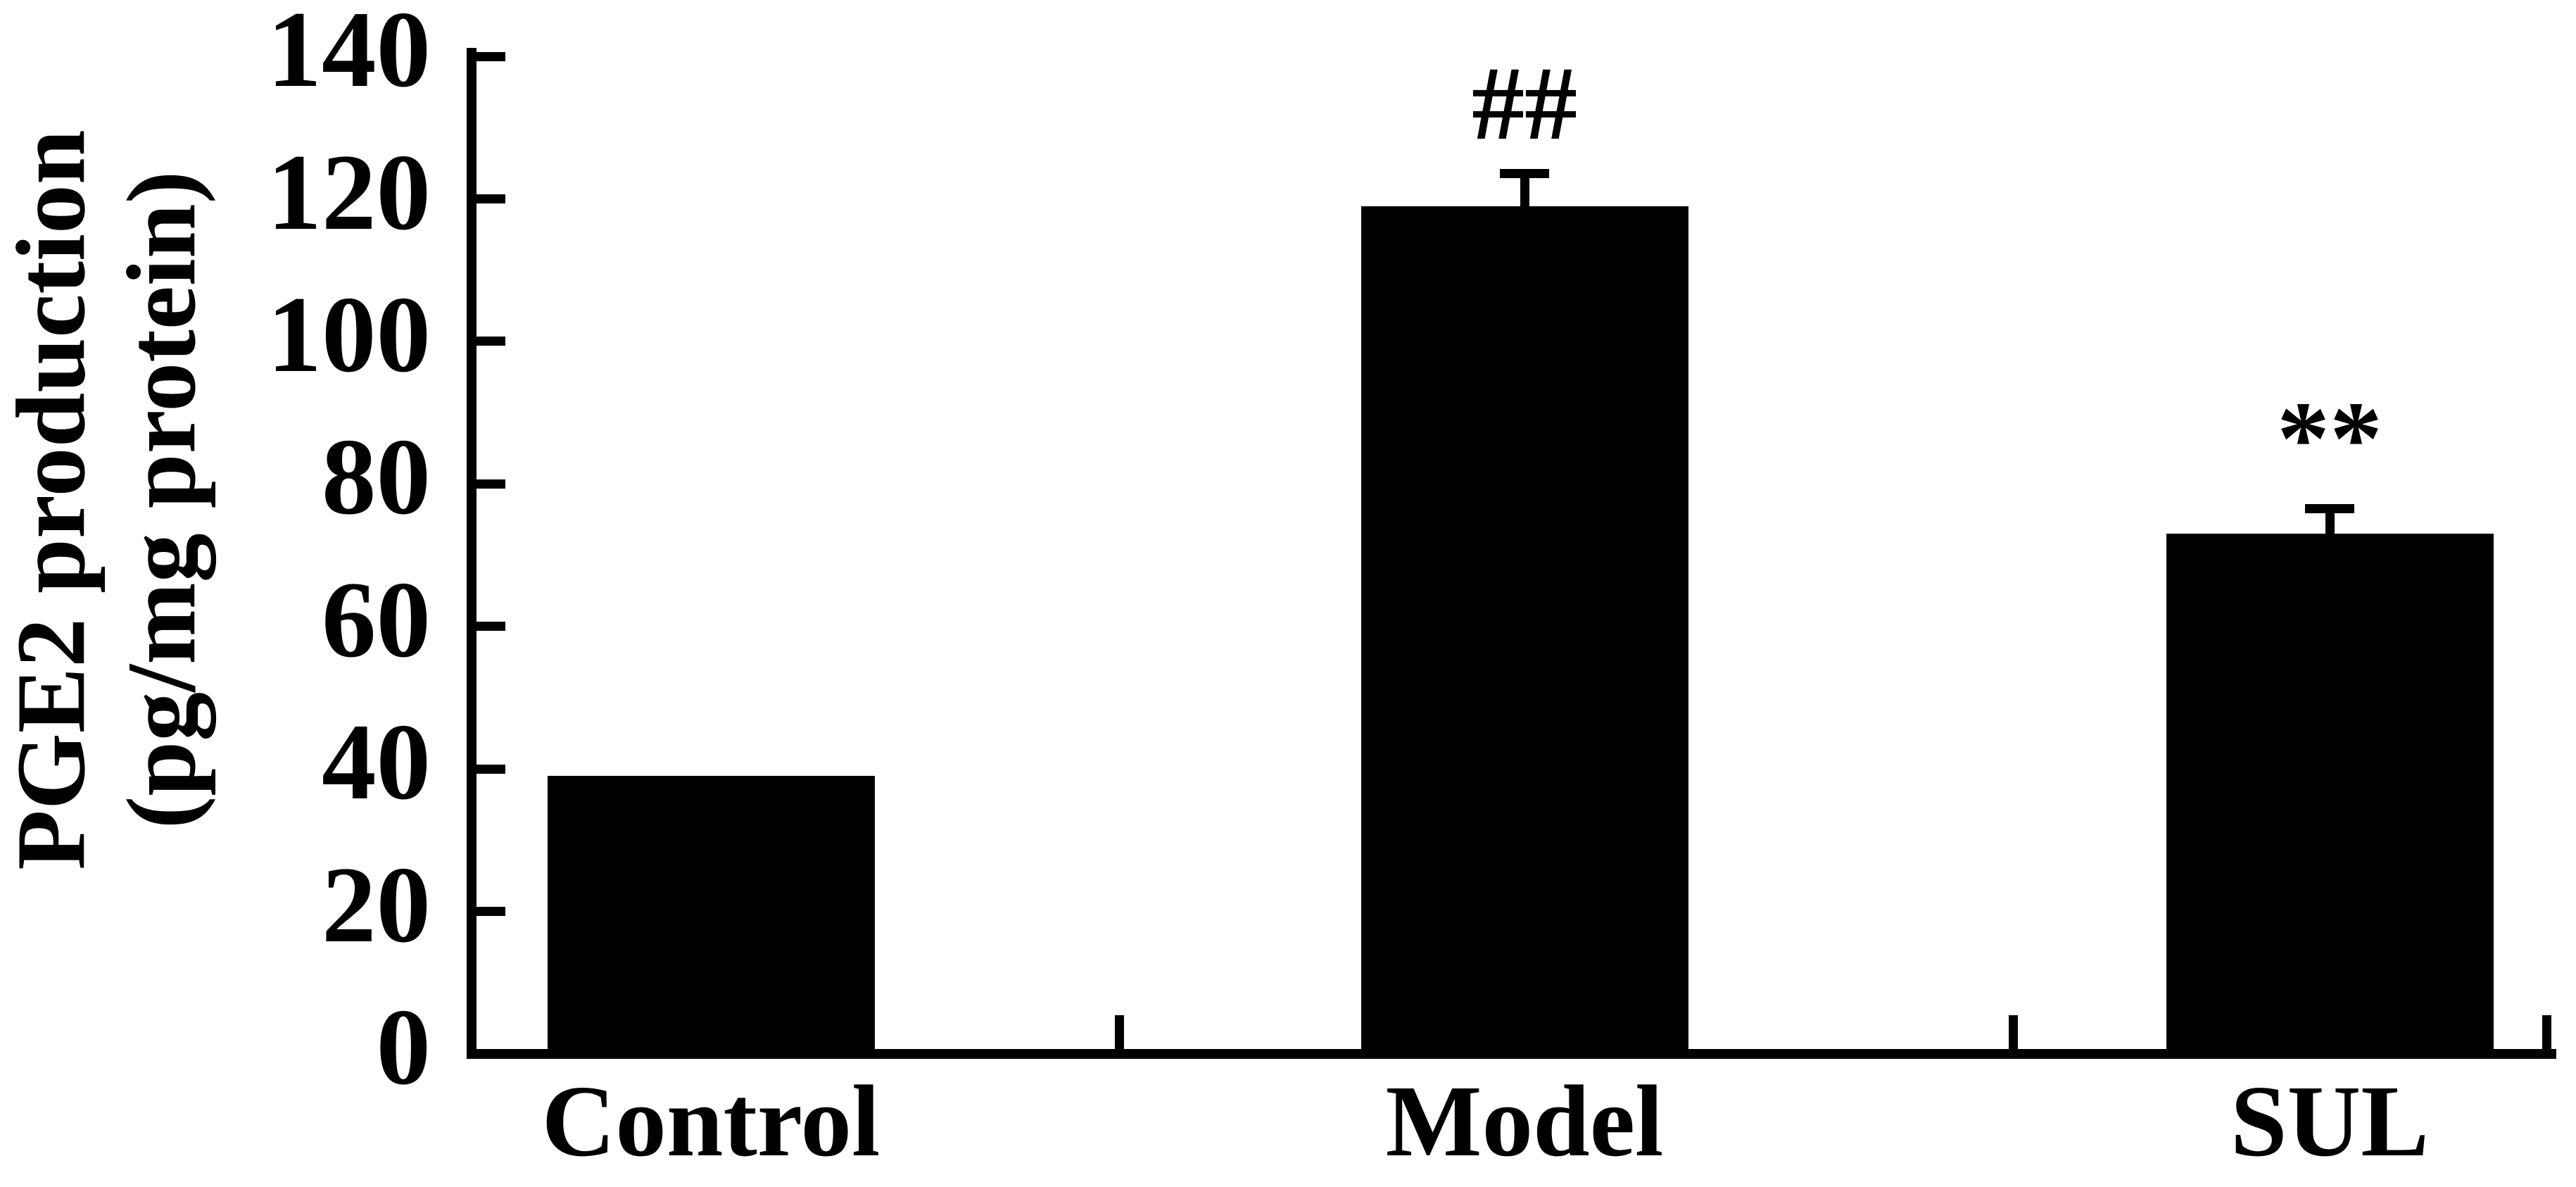  I want to click on y-tick-label: 120, so click(349, 193).